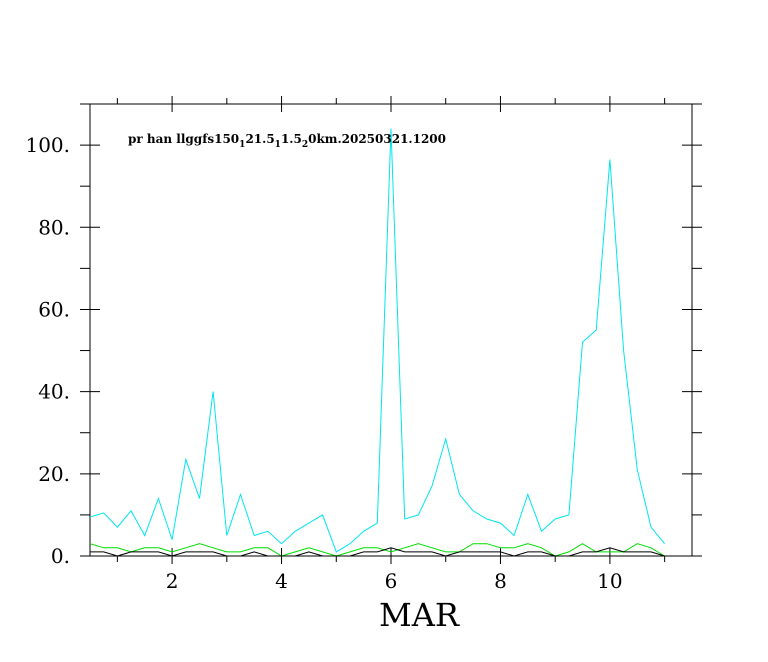 The height and width of the screenshot is (662, 768). Describe the element at coordinates (183, 139) in the screenshot. I see `title-part: pr han llggfs150` at that location.